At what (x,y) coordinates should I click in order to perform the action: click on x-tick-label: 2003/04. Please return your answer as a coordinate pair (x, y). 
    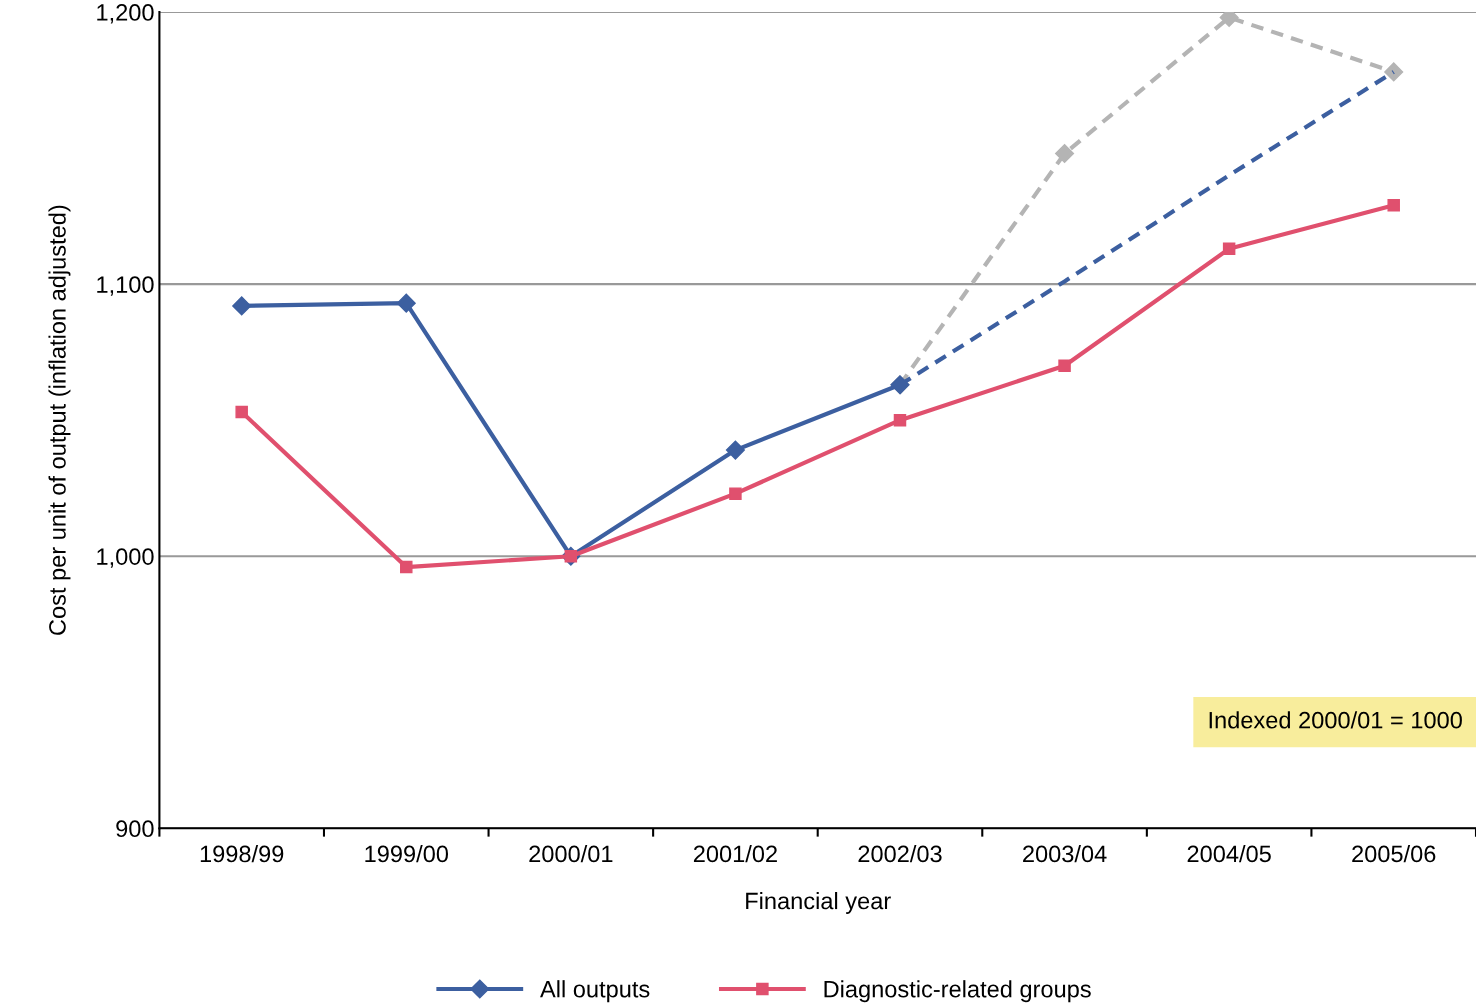
    Looking at the image, I should click on (1065, 853).